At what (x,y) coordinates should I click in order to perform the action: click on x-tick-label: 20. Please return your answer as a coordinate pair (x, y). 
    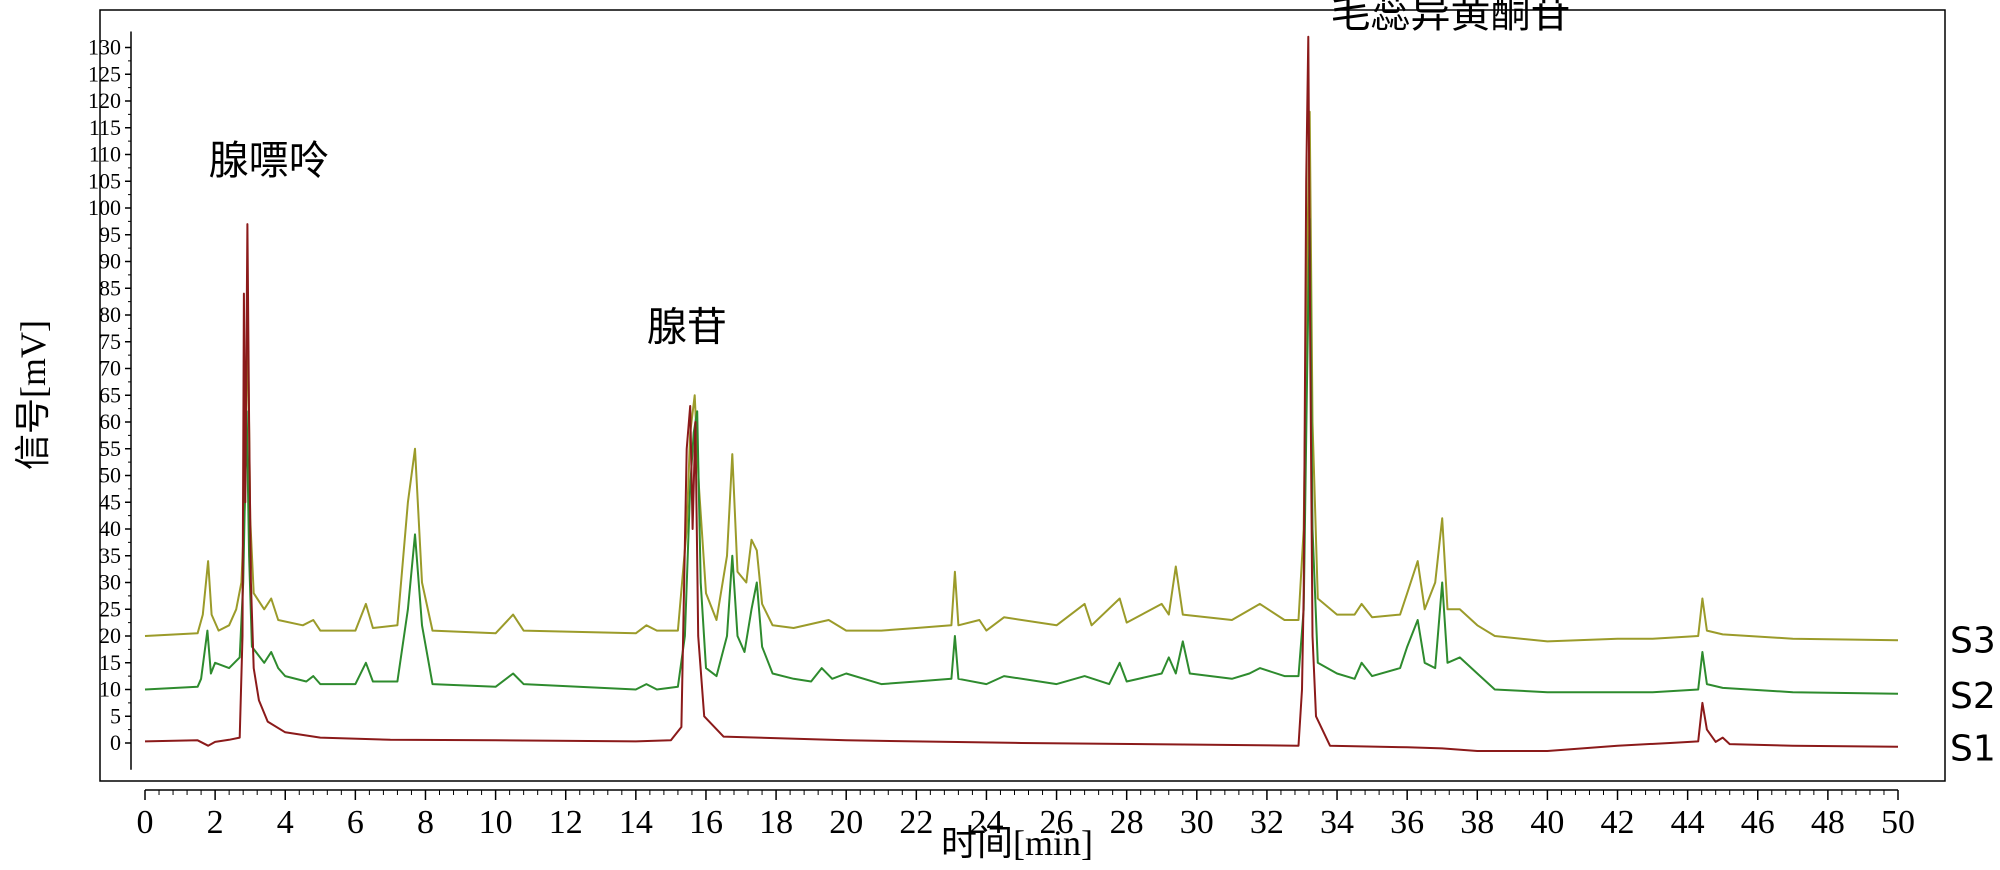
    Looking at the image, I should click on (846, 822).